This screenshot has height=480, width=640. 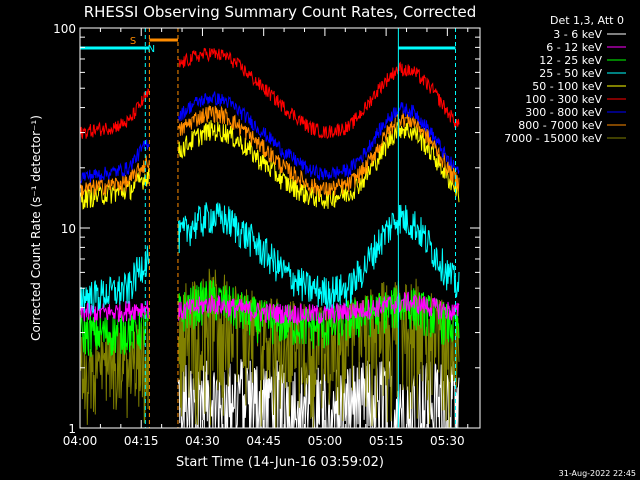 What do you see at coordinates (64, 29) in the screenshot?
I see `y-tick-label: 100` at bounding box center [64, 29].